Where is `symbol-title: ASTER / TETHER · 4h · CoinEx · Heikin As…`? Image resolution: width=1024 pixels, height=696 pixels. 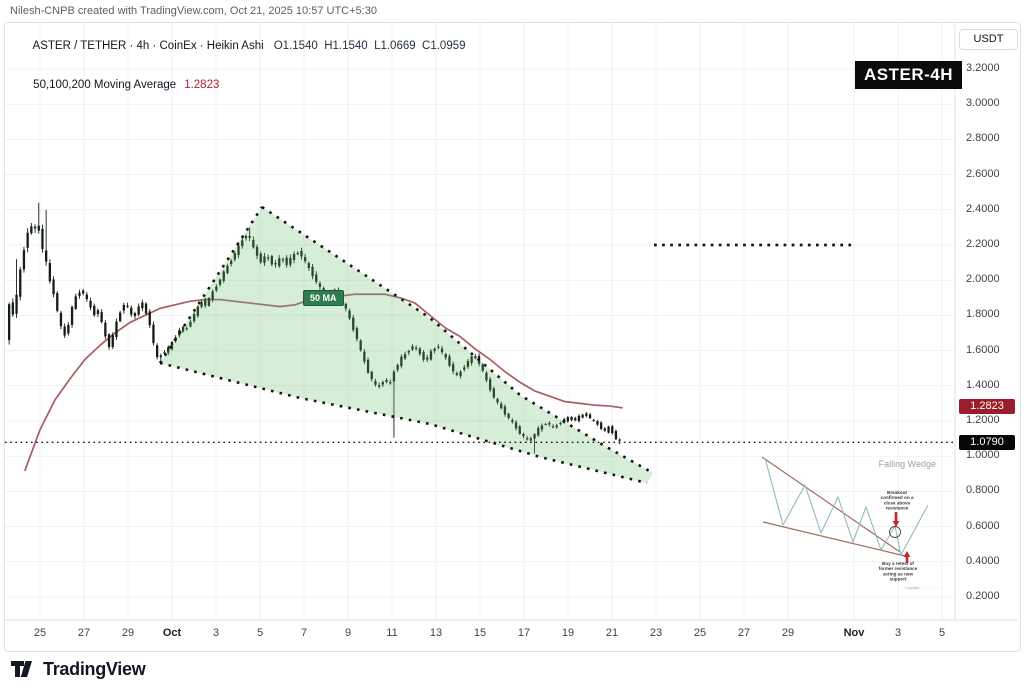 symbol-title: ASTER / TETHER · 4h · CoinEx · Heikin As… is located at coordinates (148, 46).